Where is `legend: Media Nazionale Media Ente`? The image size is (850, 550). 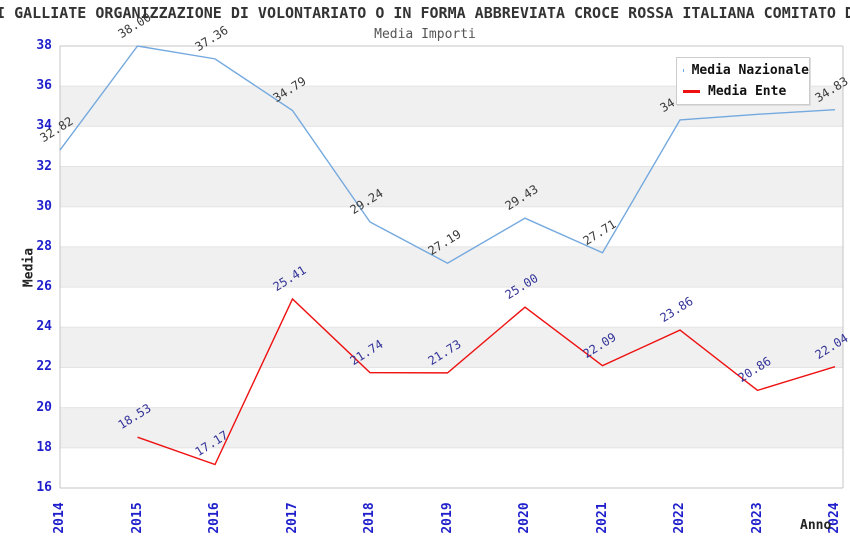
legend: Media Nazionale Media Ente is located at coordinates (743, 81).